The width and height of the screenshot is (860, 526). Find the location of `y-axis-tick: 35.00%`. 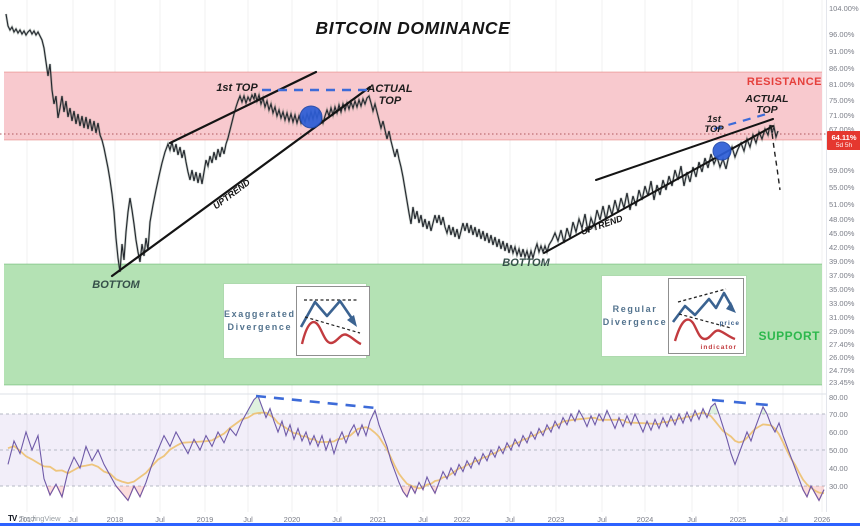

y-axis-tick: 35.00% is located at coordinates (842, 289).